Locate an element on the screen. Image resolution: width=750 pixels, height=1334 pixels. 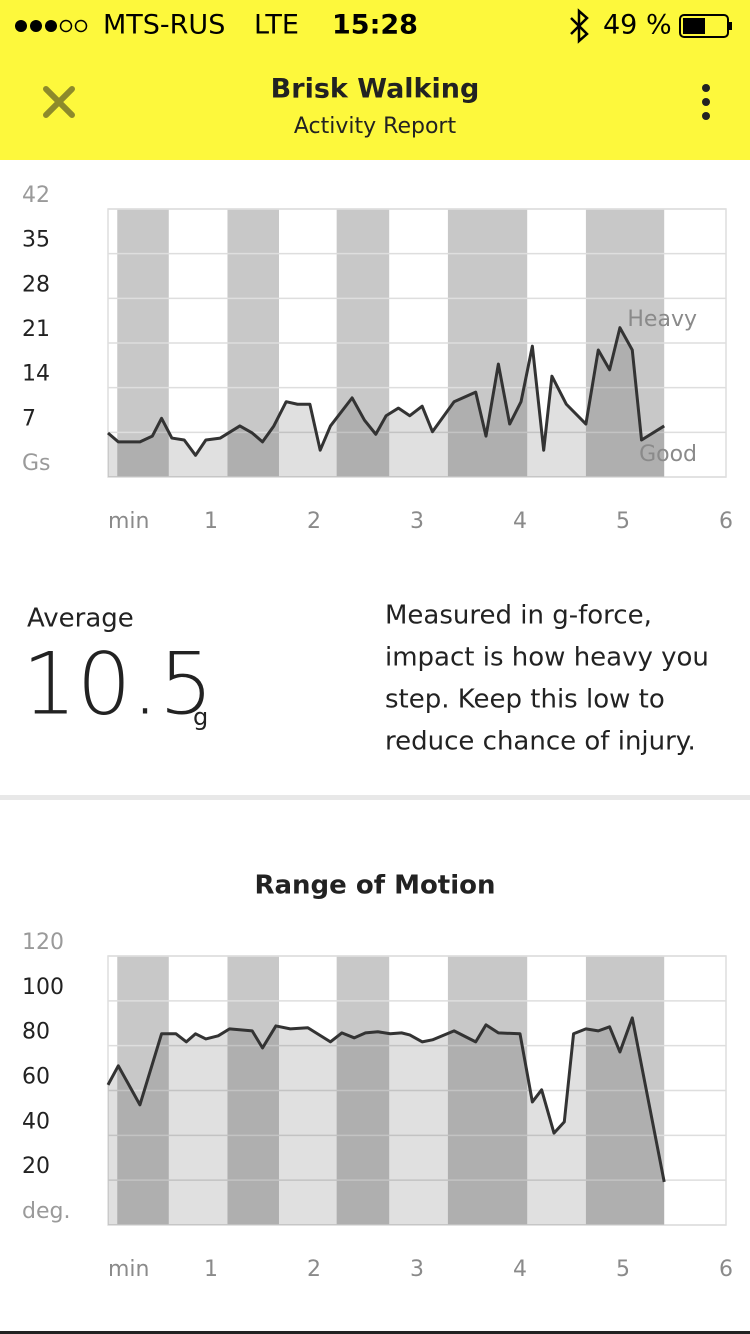
y-tick-label: 21 is located at coordinates (36, 329).